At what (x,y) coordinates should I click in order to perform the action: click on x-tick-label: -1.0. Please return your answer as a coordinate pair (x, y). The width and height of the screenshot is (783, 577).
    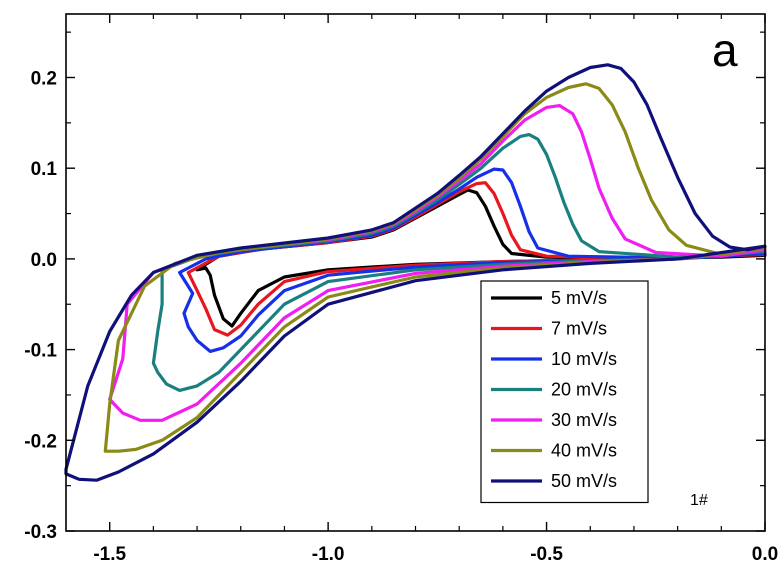
    Looking at the image, I should click on (328, 554).